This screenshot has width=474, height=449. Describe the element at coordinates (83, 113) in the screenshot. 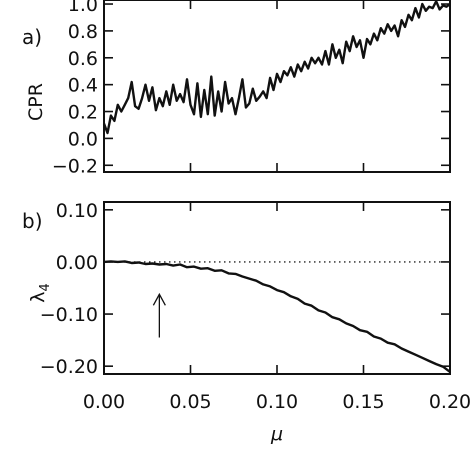

I see `panel-a-y-tick-label: 0.2` at that location.